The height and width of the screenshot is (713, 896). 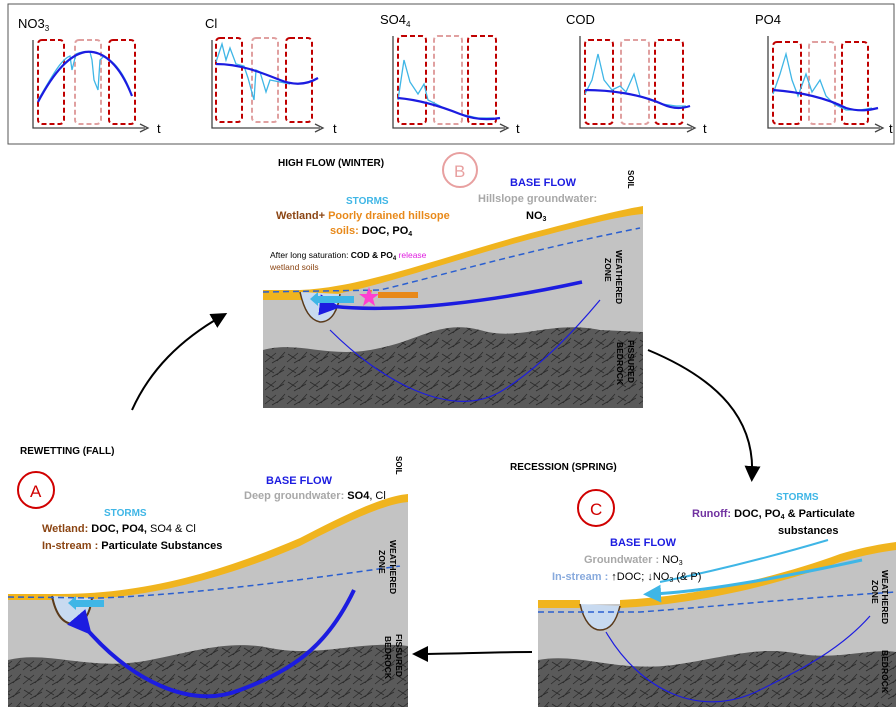 I want to click on runoff-line-c-2: substances, so click(x=808, y=531).